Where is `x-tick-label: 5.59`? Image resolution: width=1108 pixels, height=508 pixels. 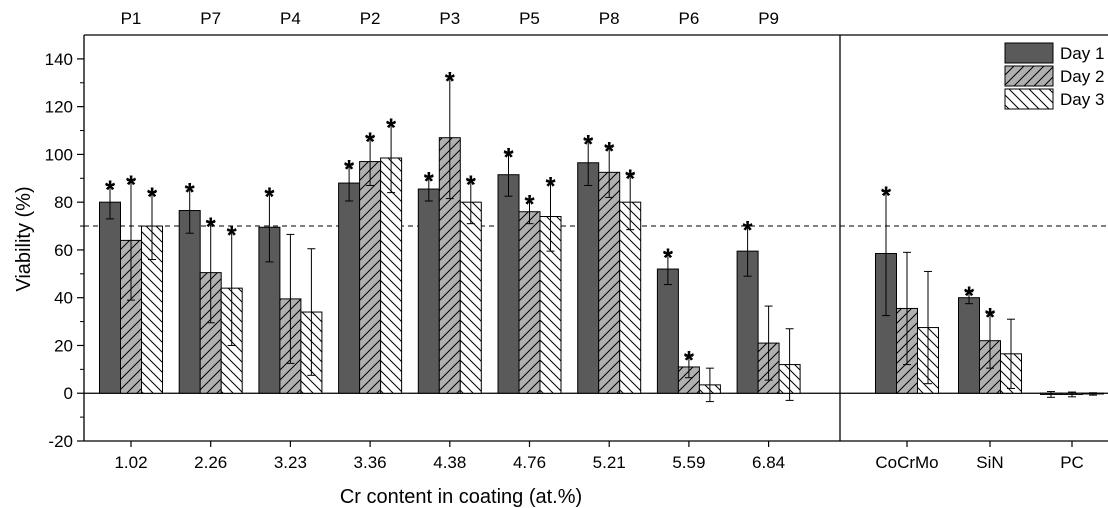 x-tick-label: 5.59 is located at coordinates (688, 462).